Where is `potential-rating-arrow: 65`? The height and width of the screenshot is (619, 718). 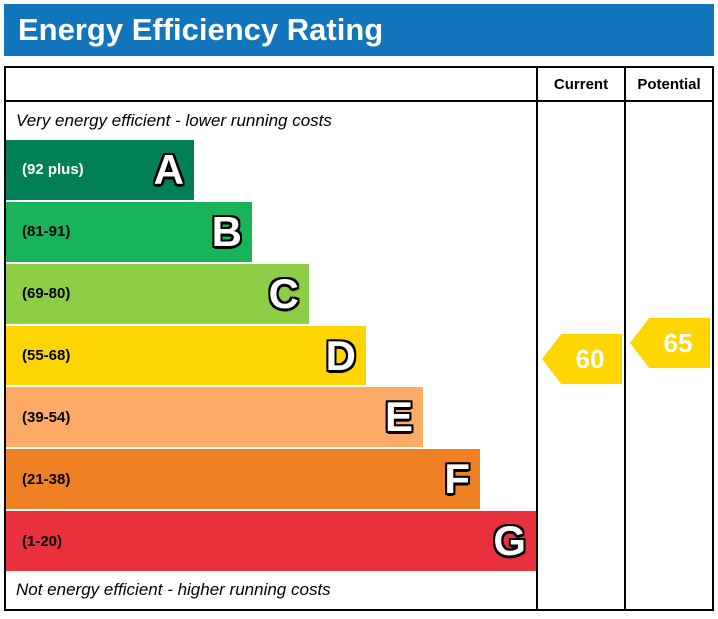 potential-rating-arrow: 65 is located at coordinates (670, 343).